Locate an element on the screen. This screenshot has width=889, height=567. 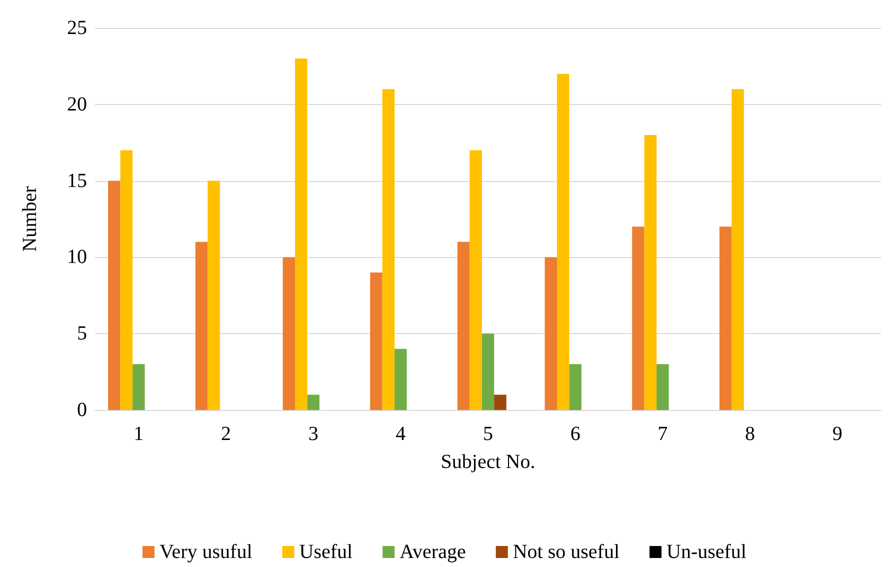
y-tick-label: 5 is located at coordinates (82, 333).